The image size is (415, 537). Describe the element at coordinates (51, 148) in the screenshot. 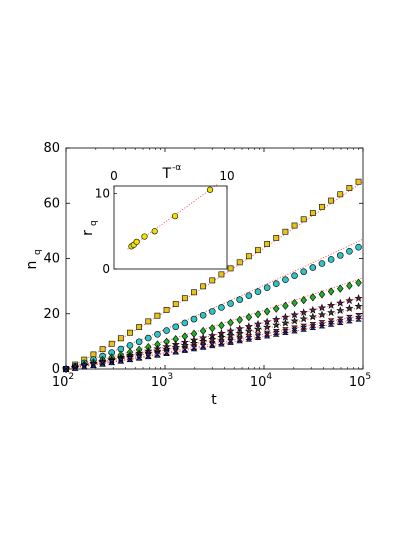

I see `y-tick-label: 80` at that location.